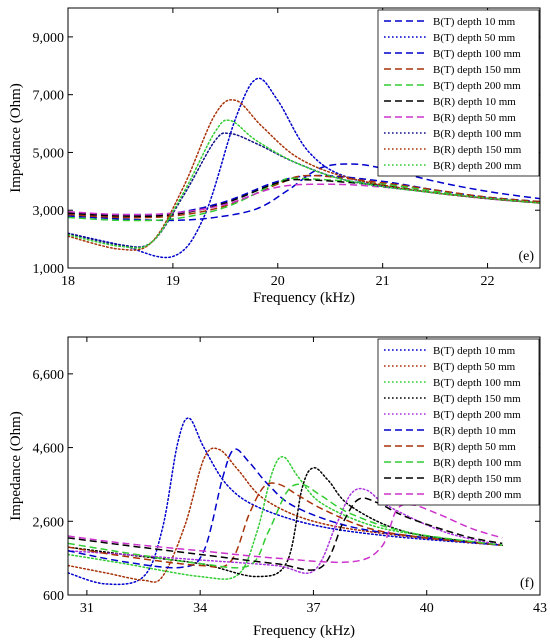 Image resolution: width=550 pixels, height=643 pixels. Describe the element at coordinates (540, 608) in the screenshot. I see `x-tick-label: 43` at that location.